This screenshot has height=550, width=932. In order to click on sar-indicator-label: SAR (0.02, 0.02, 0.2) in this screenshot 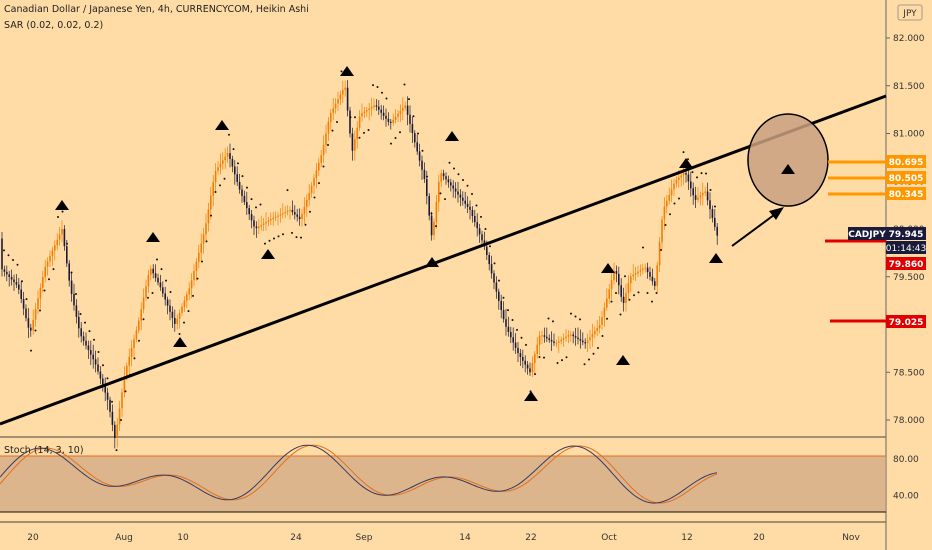, I will do `click(54, 25)`.